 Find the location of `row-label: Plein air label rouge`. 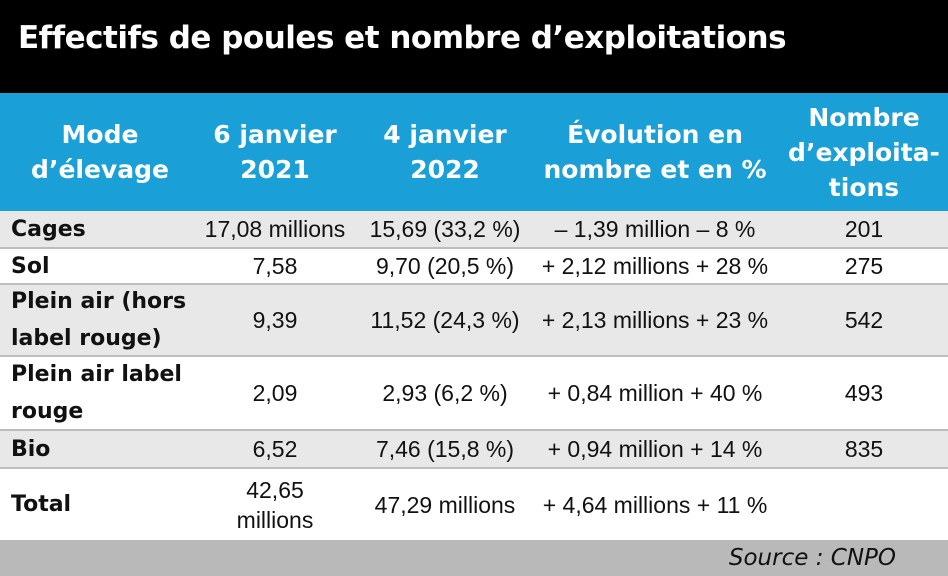

row-label: Plein air label rouge is located at coordinates (96, 393).